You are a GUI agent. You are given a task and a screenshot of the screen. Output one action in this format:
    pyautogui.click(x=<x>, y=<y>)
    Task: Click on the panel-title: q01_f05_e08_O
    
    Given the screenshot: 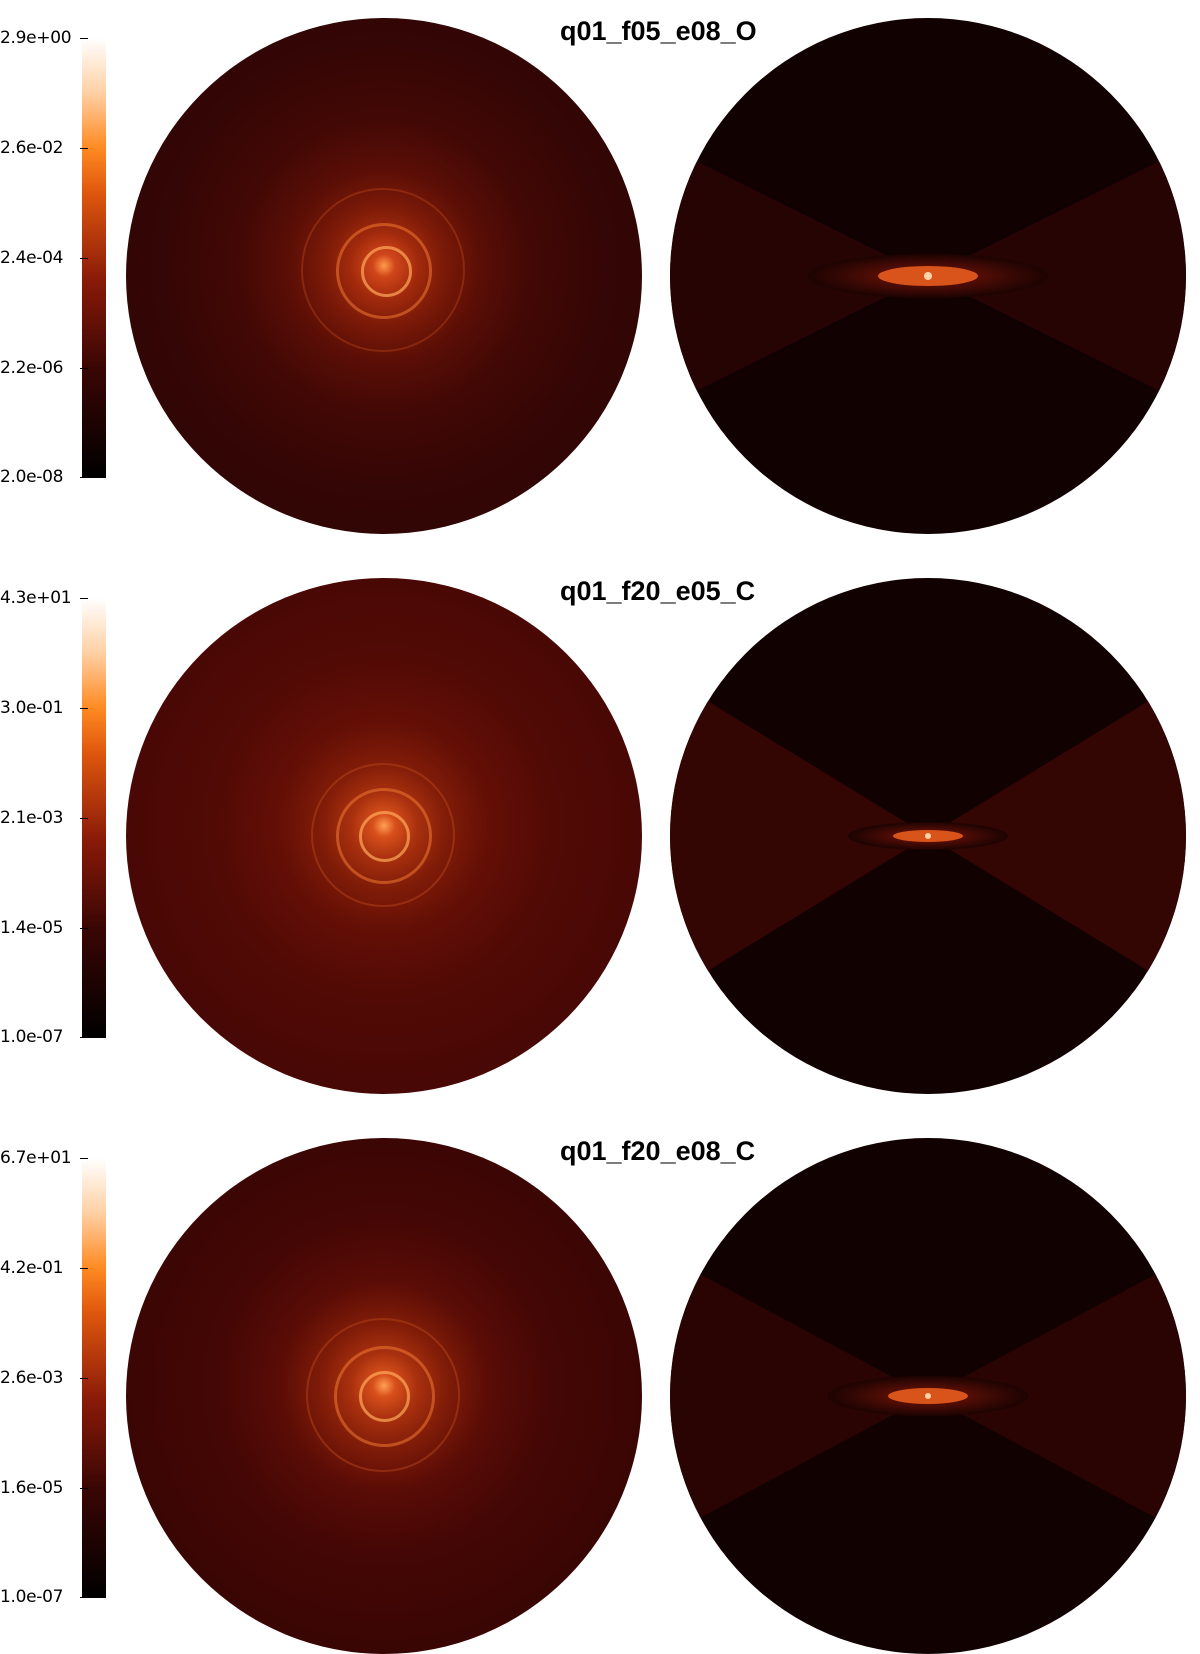 What is the action you would take?
    pyautogui.click(x=658, y=31)
    